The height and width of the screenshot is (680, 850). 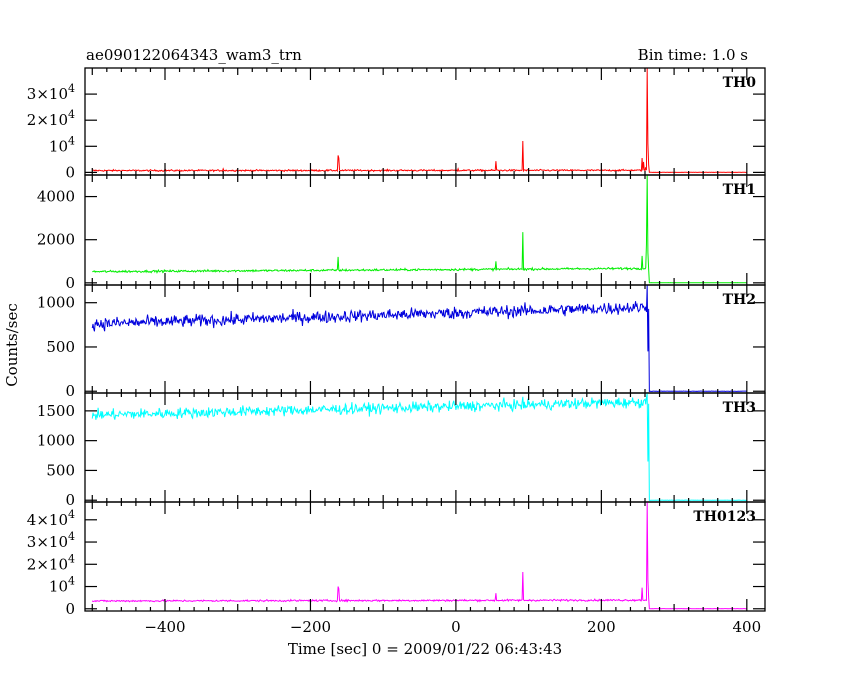 What do you see at coordinates (164, 627) in the screenshot?
I see `x-tick-label: −400` at bounding box center [164, 627].